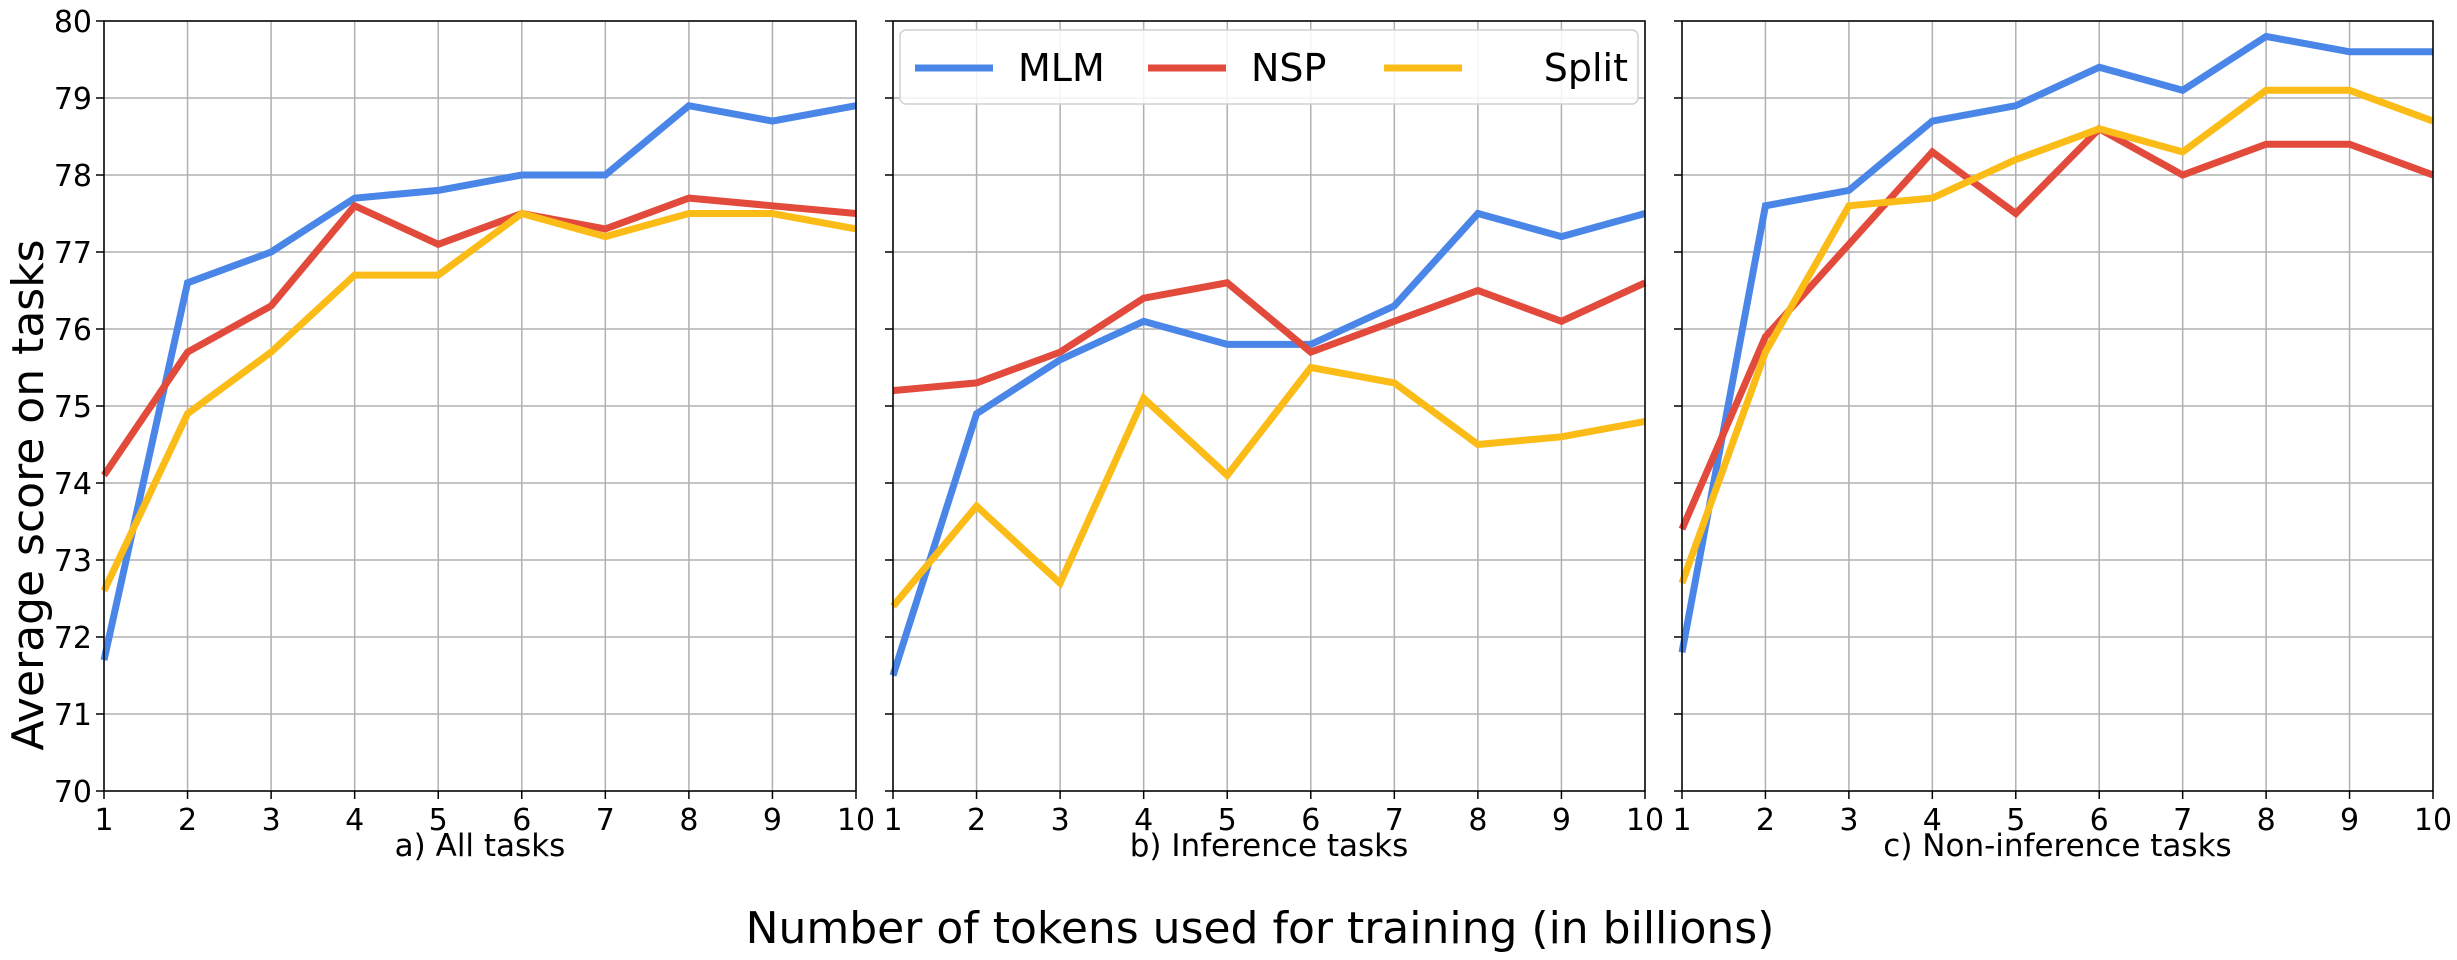  Describe the element at coordinates (73, 638) in the screenshot. I see `y-tick-label: 72` at that location.